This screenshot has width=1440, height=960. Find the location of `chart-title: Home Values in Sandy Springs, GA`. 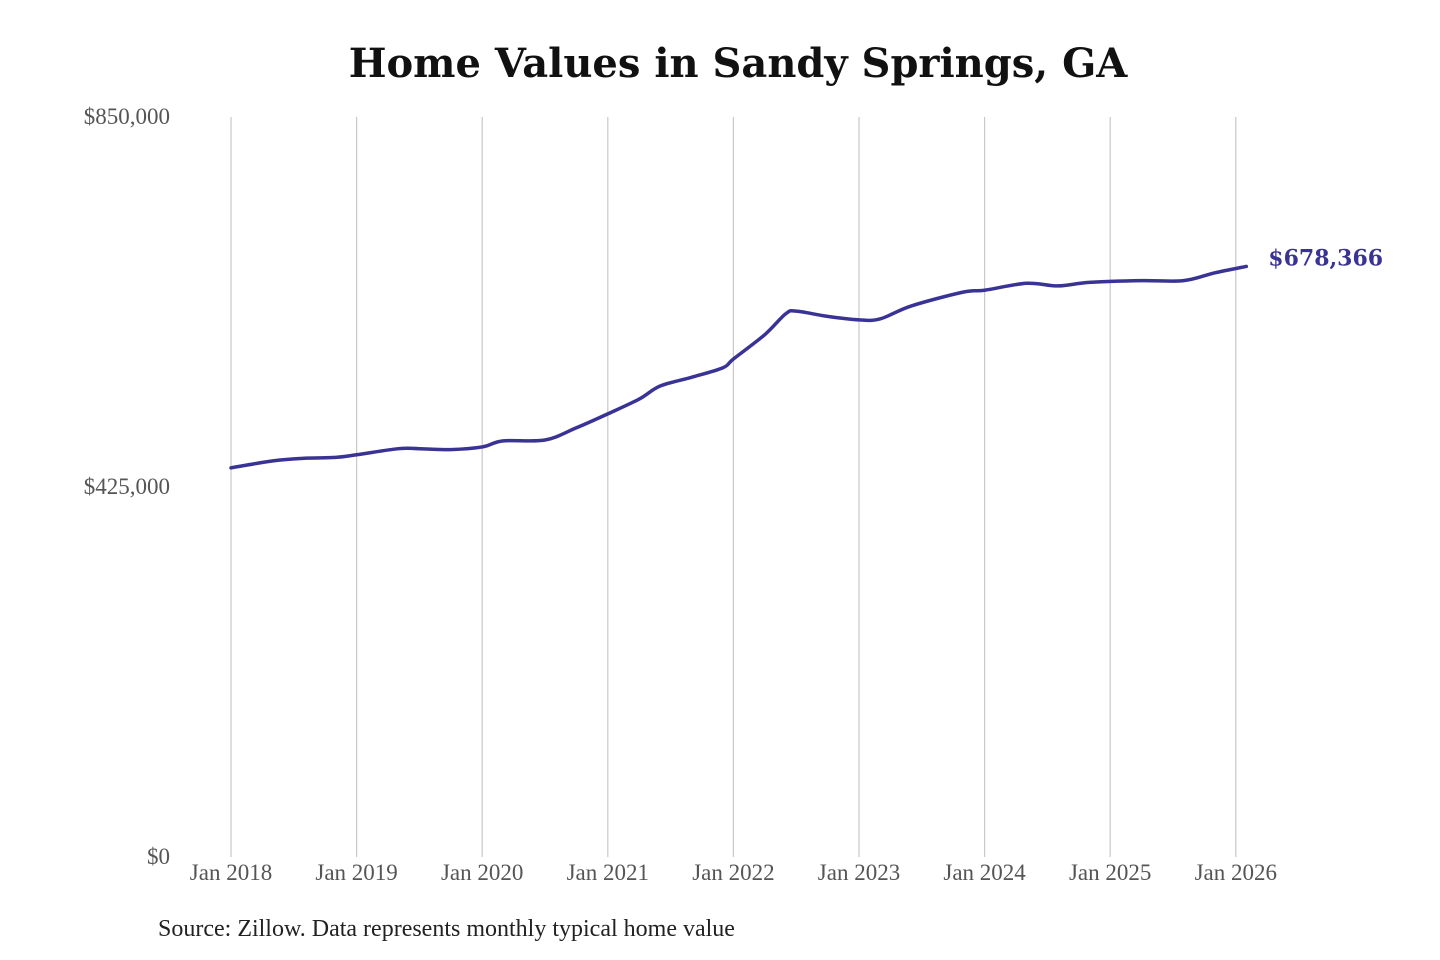

chart-title: Home Values in Sandy Springs, GA is located at coordinates (738, 63).